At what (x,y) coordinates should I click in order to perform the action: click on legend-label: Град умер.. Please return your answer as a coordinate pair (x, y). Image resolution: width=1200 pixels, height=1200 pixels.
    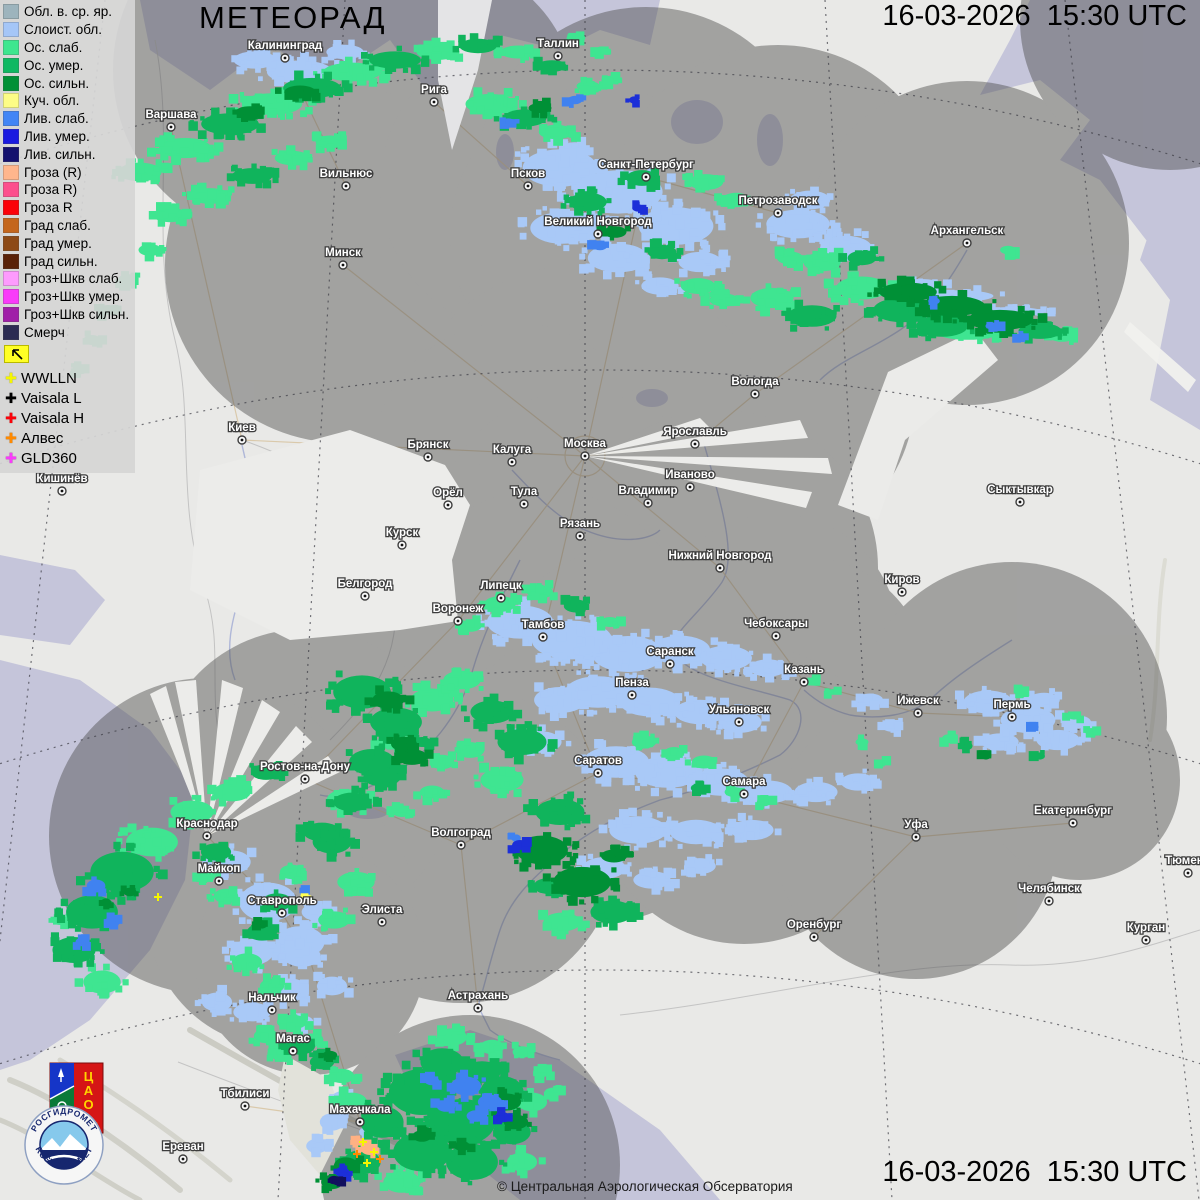
    Looking at the image, I should click on (58, 243).